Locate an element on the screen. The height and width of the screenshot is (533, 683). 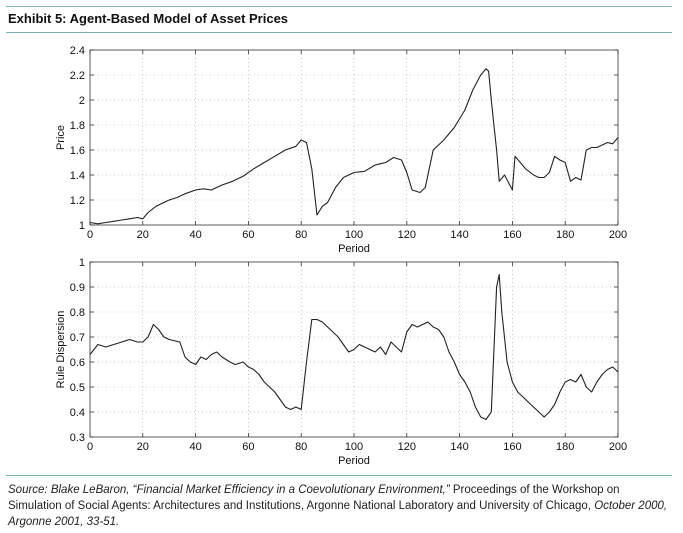
dispersion-xtick-label: 60 is located at coordinates (248, 447).